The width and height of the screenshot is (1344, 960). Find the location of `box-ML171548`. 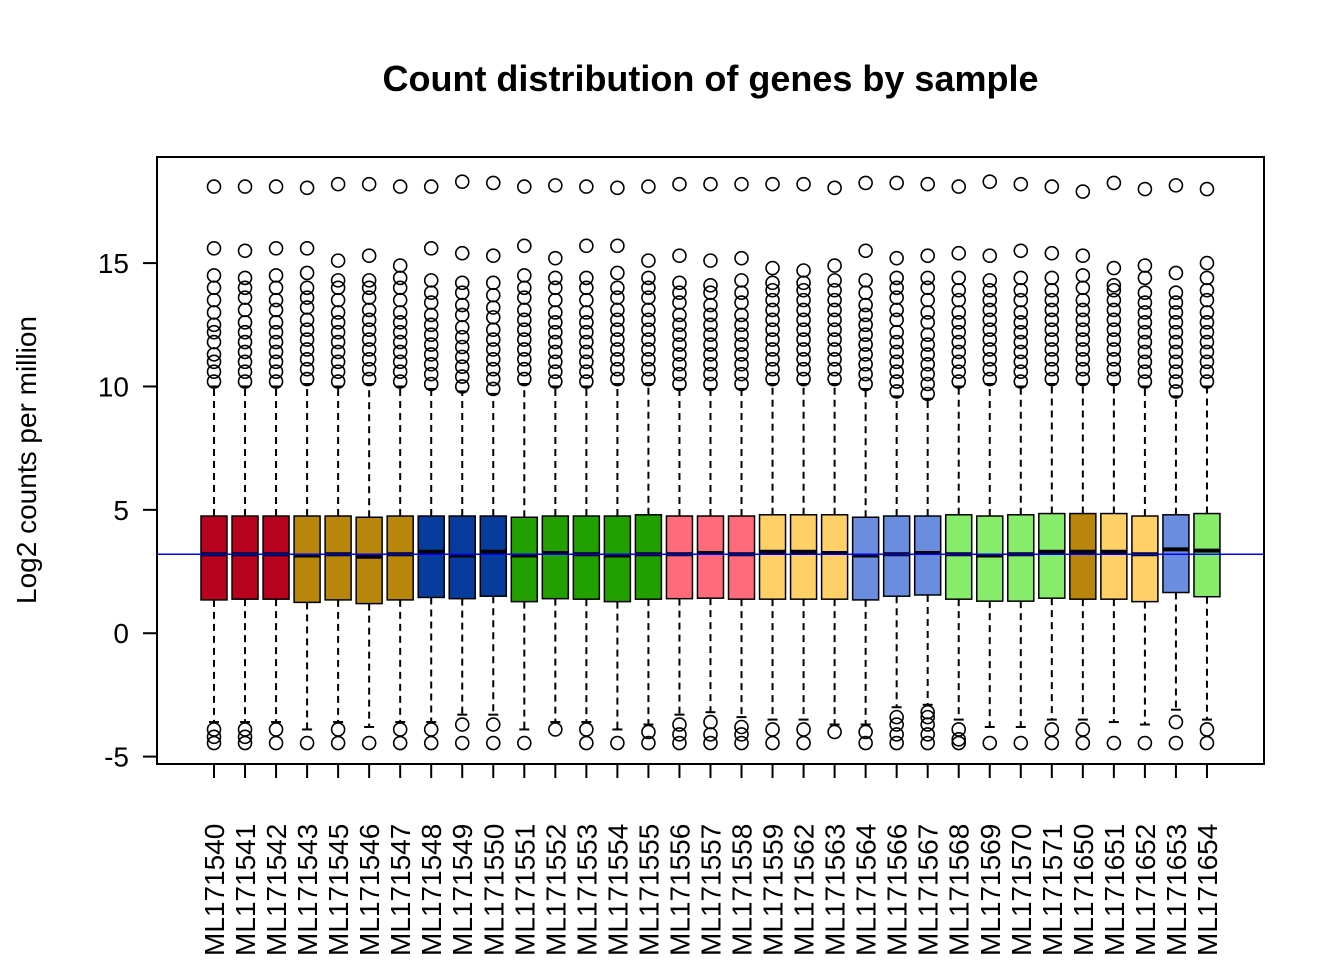

box-ML171548 is located at coordinates (431, 465).